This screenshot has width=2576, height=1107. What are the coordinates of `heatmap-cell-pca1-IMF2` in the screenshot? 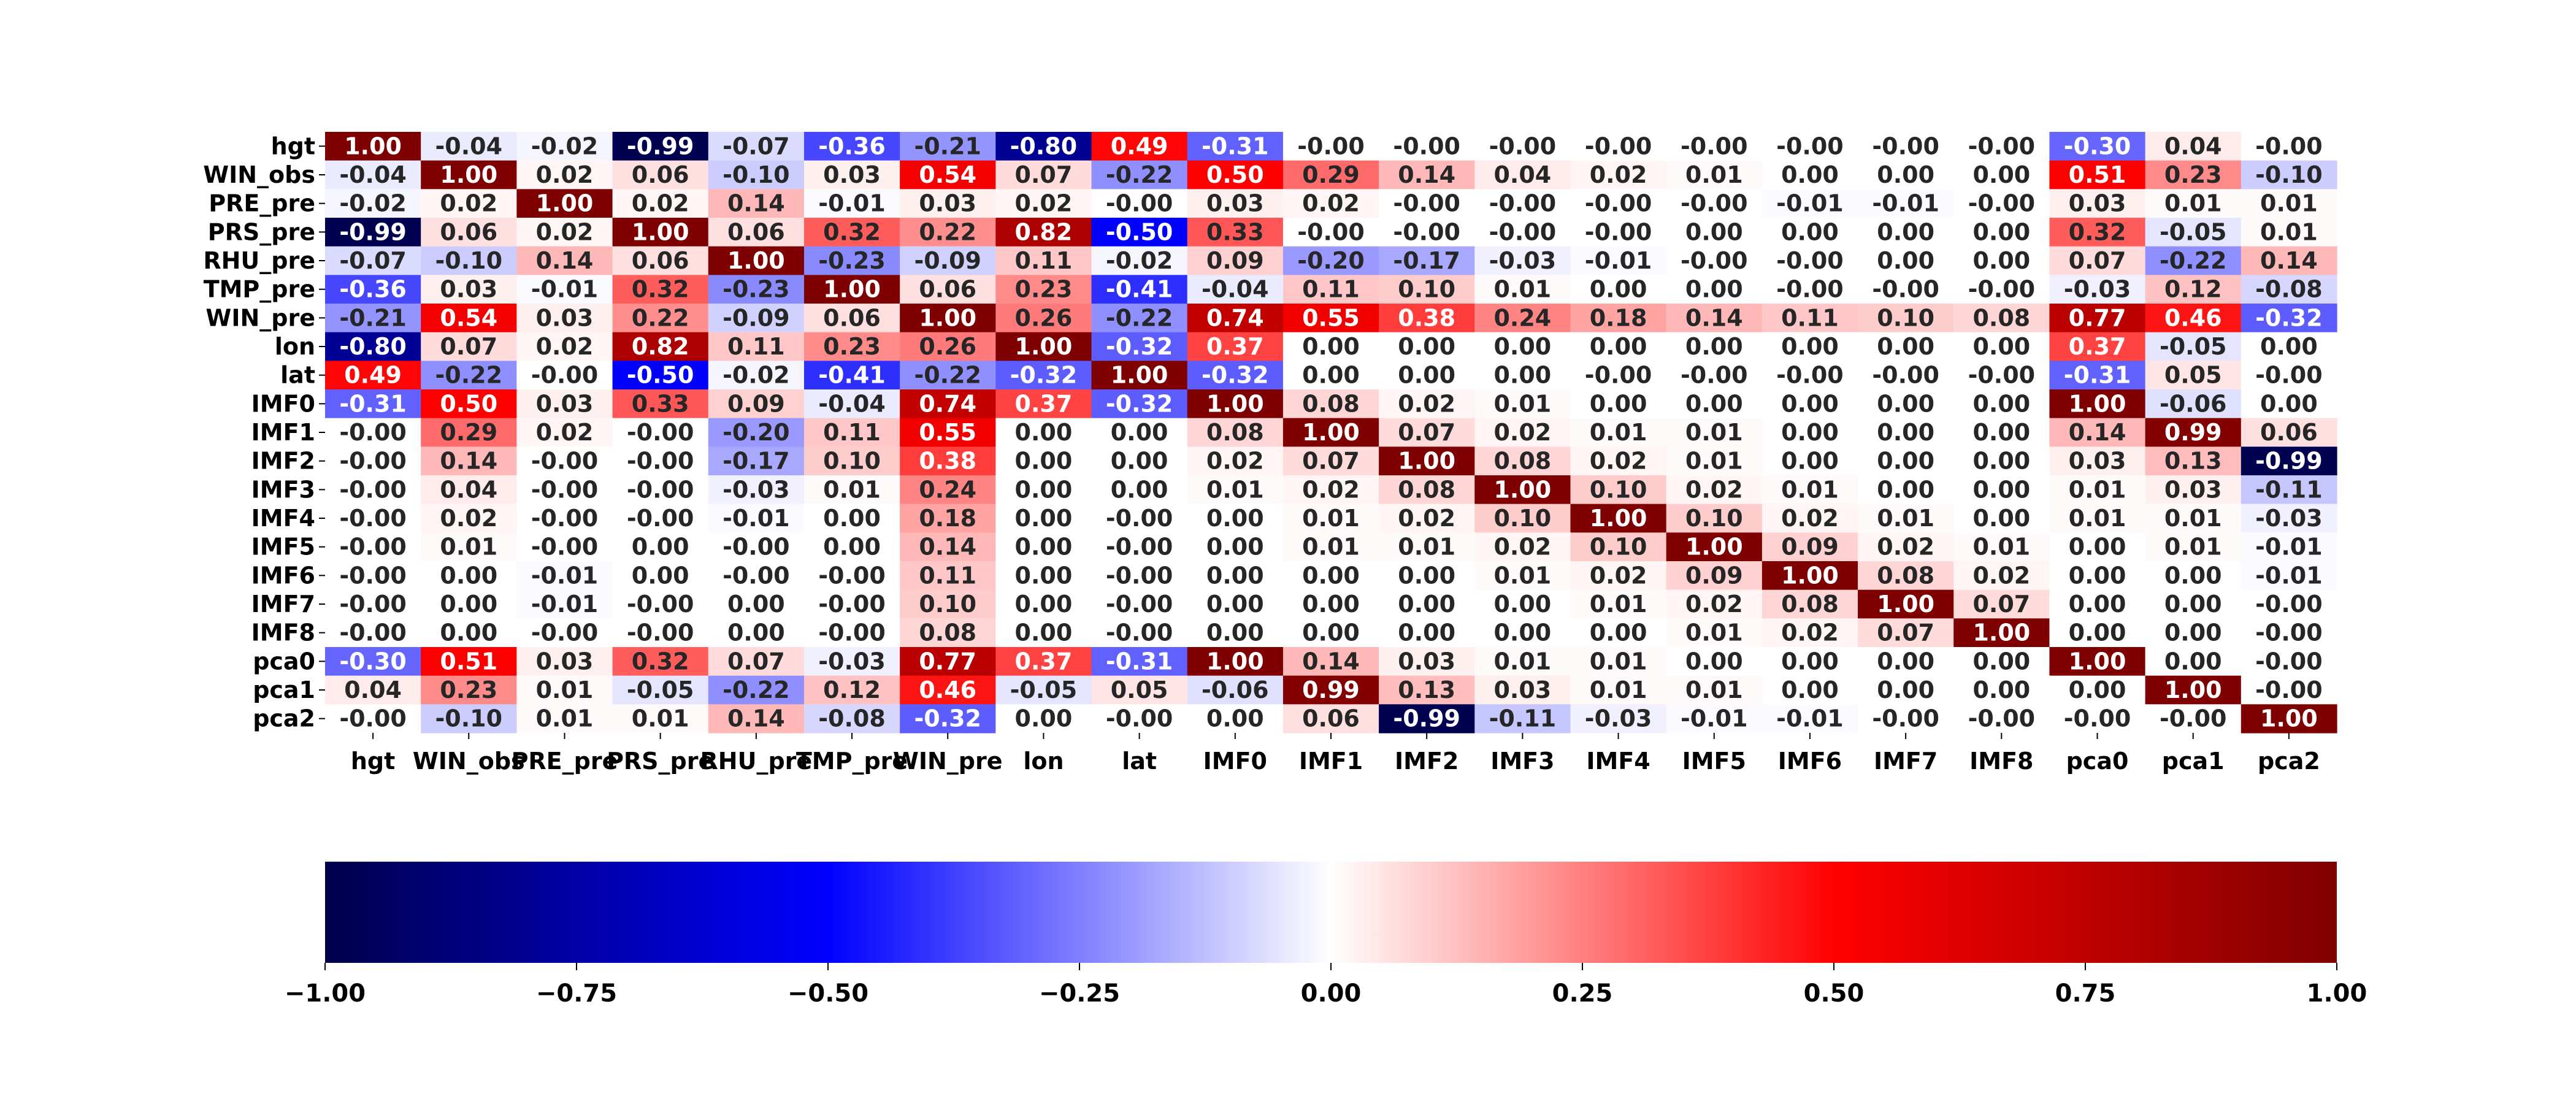 It's located at (1427, 690).